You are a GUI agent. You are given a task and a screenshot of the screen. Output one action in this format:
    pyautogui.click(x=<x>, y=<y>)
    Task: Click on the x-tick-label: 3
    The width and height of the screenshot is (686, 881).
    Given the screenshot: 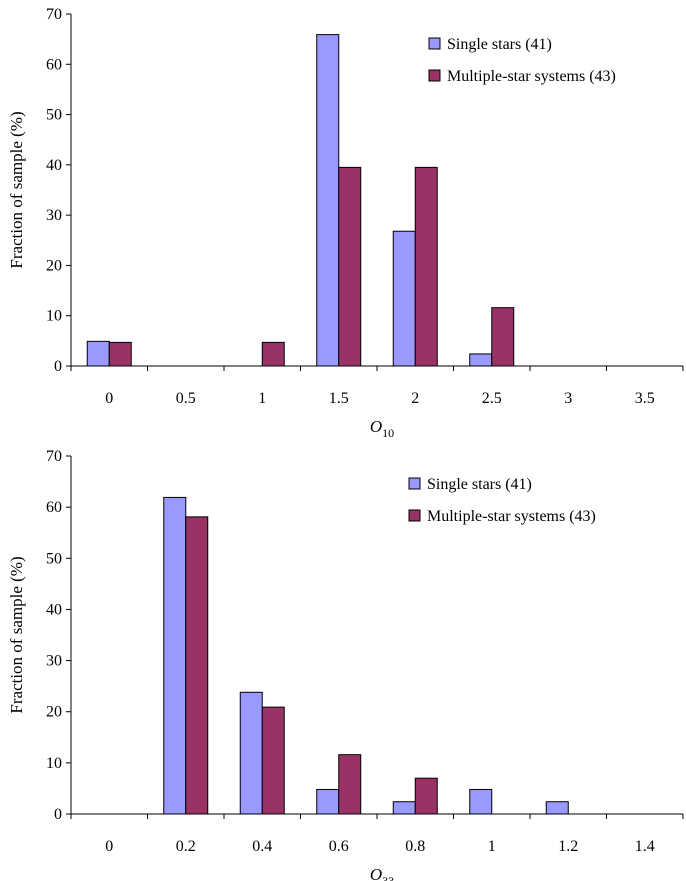 What is the action you would take?
    pyautogui.click(x=568, y=398)
    